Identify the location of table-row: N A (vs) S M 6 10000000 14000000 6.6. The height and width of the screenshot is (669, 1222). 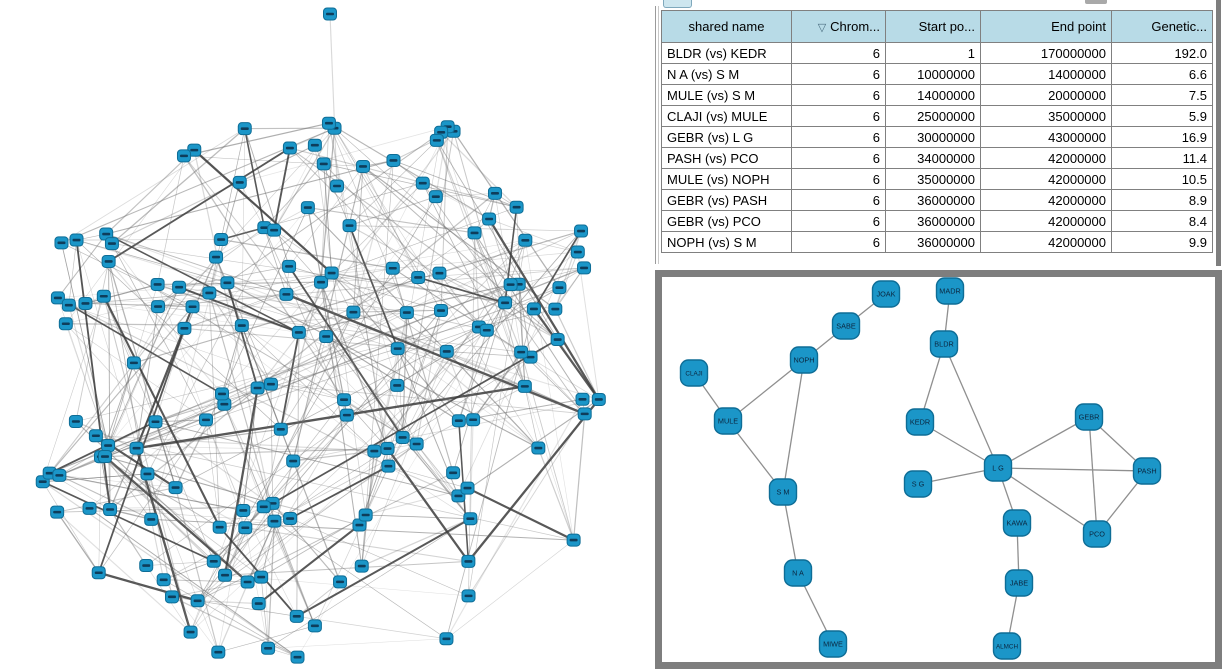
(937, 74).